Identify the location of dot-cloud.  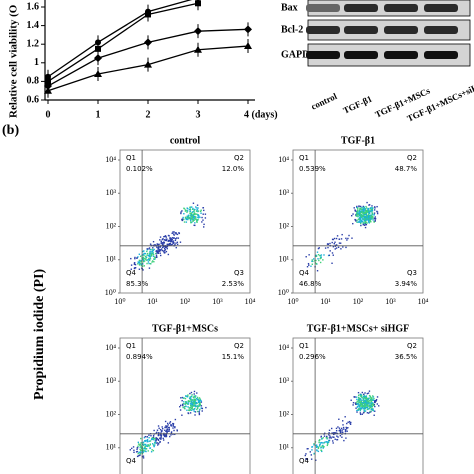
(168, 236).